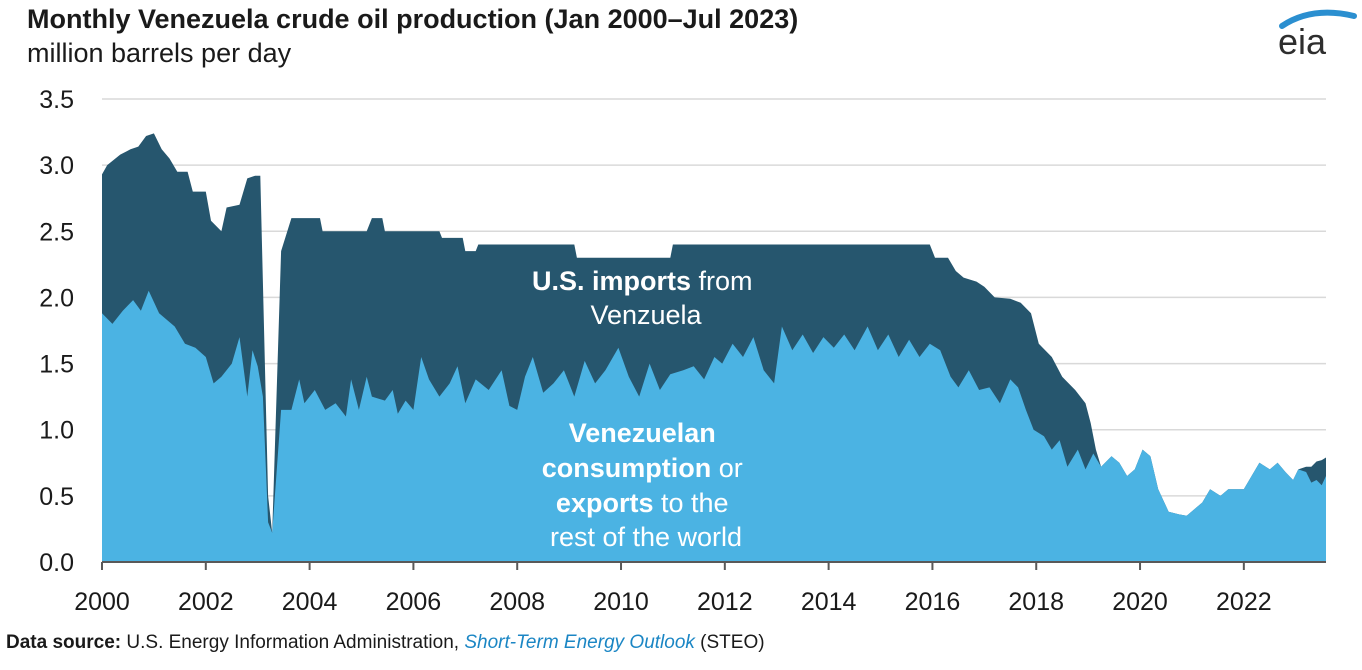  Describe the element at coordinates (56, 563) in the screenshot. I see `y-tick-label: 0.0` at that location.